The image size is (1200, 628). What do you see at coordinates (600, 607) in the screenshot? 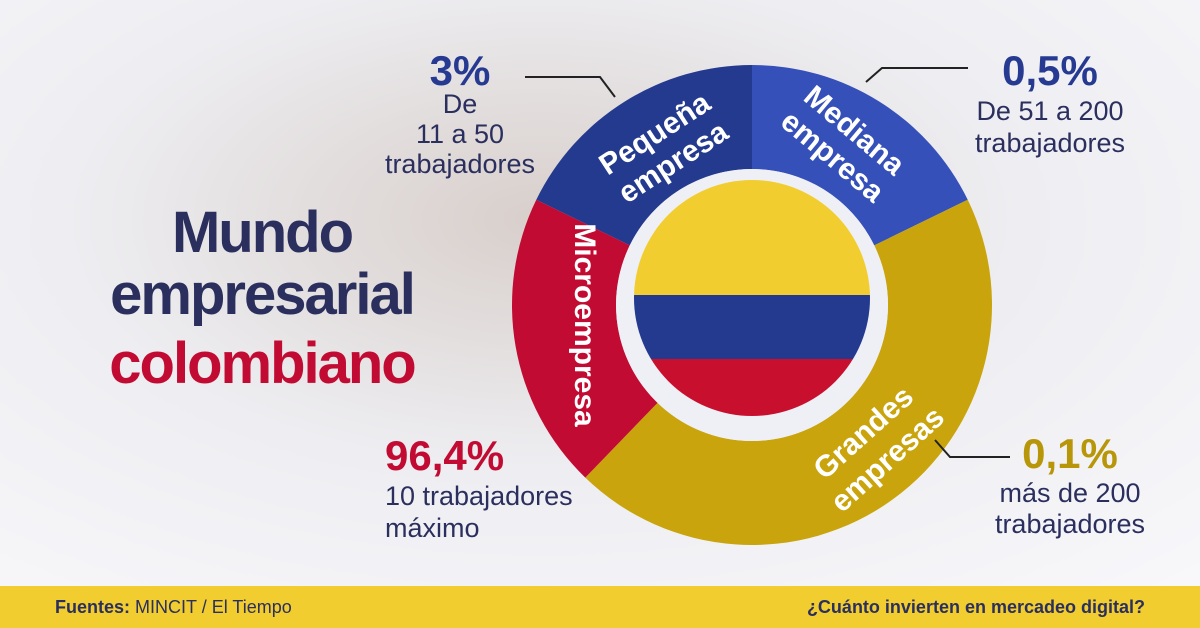
I see `footer-bar` at bounding box center [600, 607].